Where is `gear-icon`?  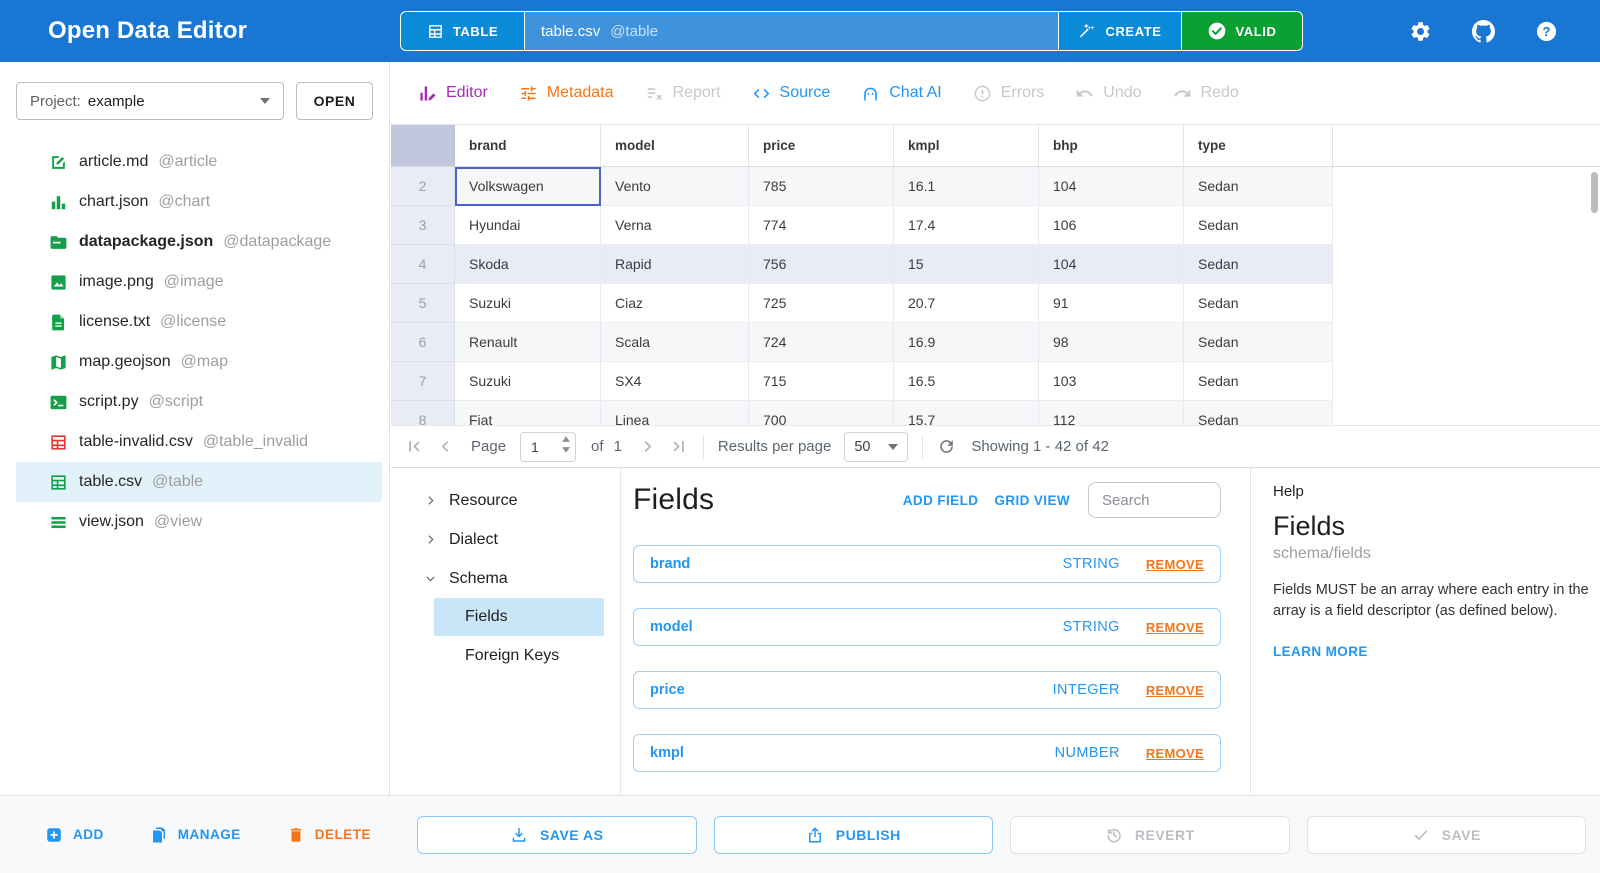 gear-icon is located at coordinates (1420, 31).